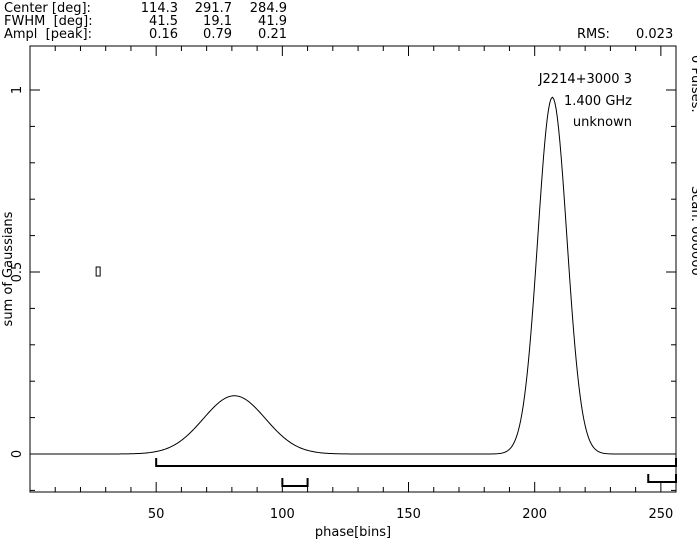 This screenshot has width=697, height=541. What do you see at coordinates (272, 21) in the screenshot?
I see `header-row-value: 41.9` at bounding box center [272, 21].